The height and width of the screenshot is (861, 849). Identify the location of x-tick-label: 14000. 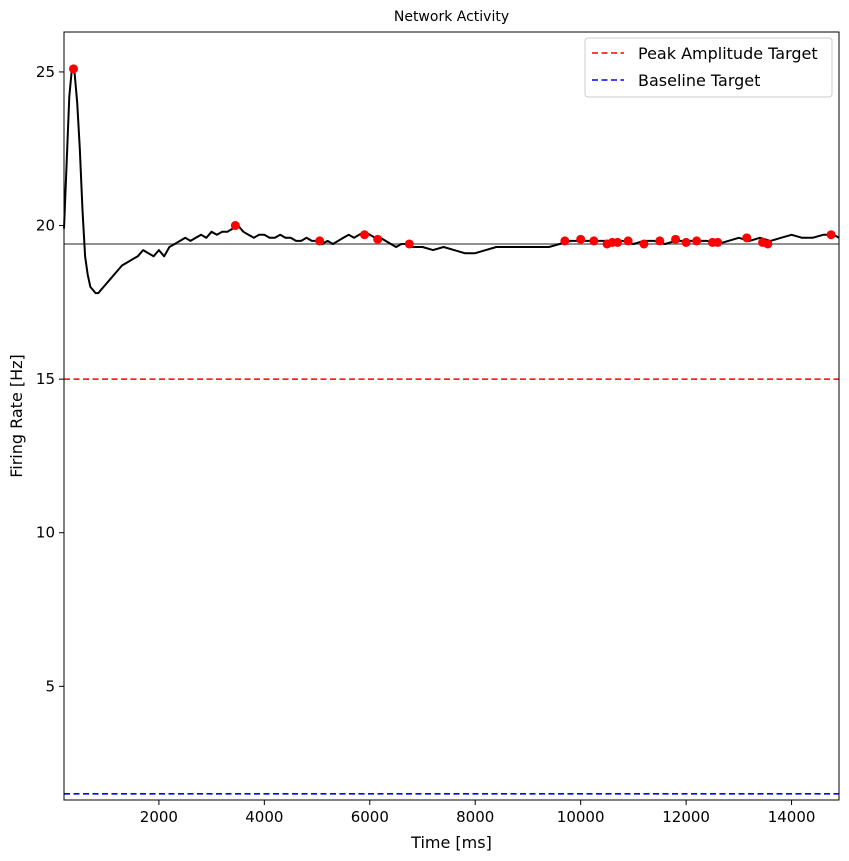
(792, 817).